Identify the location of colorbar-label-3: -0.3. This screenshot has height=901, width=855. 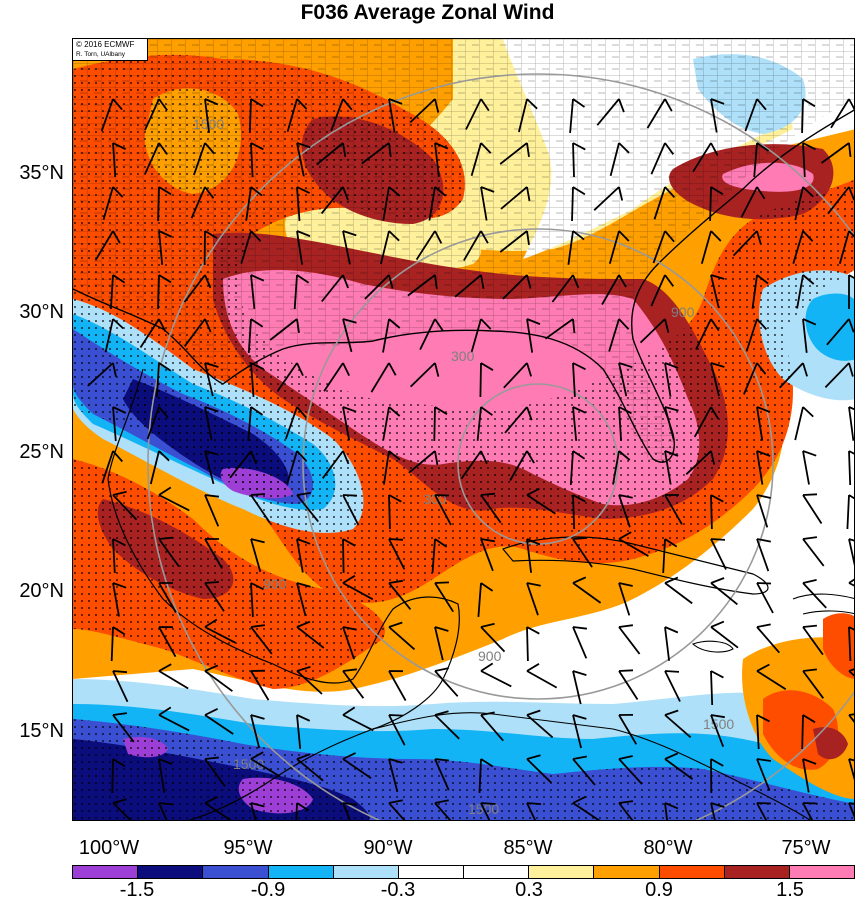
(398, 890).